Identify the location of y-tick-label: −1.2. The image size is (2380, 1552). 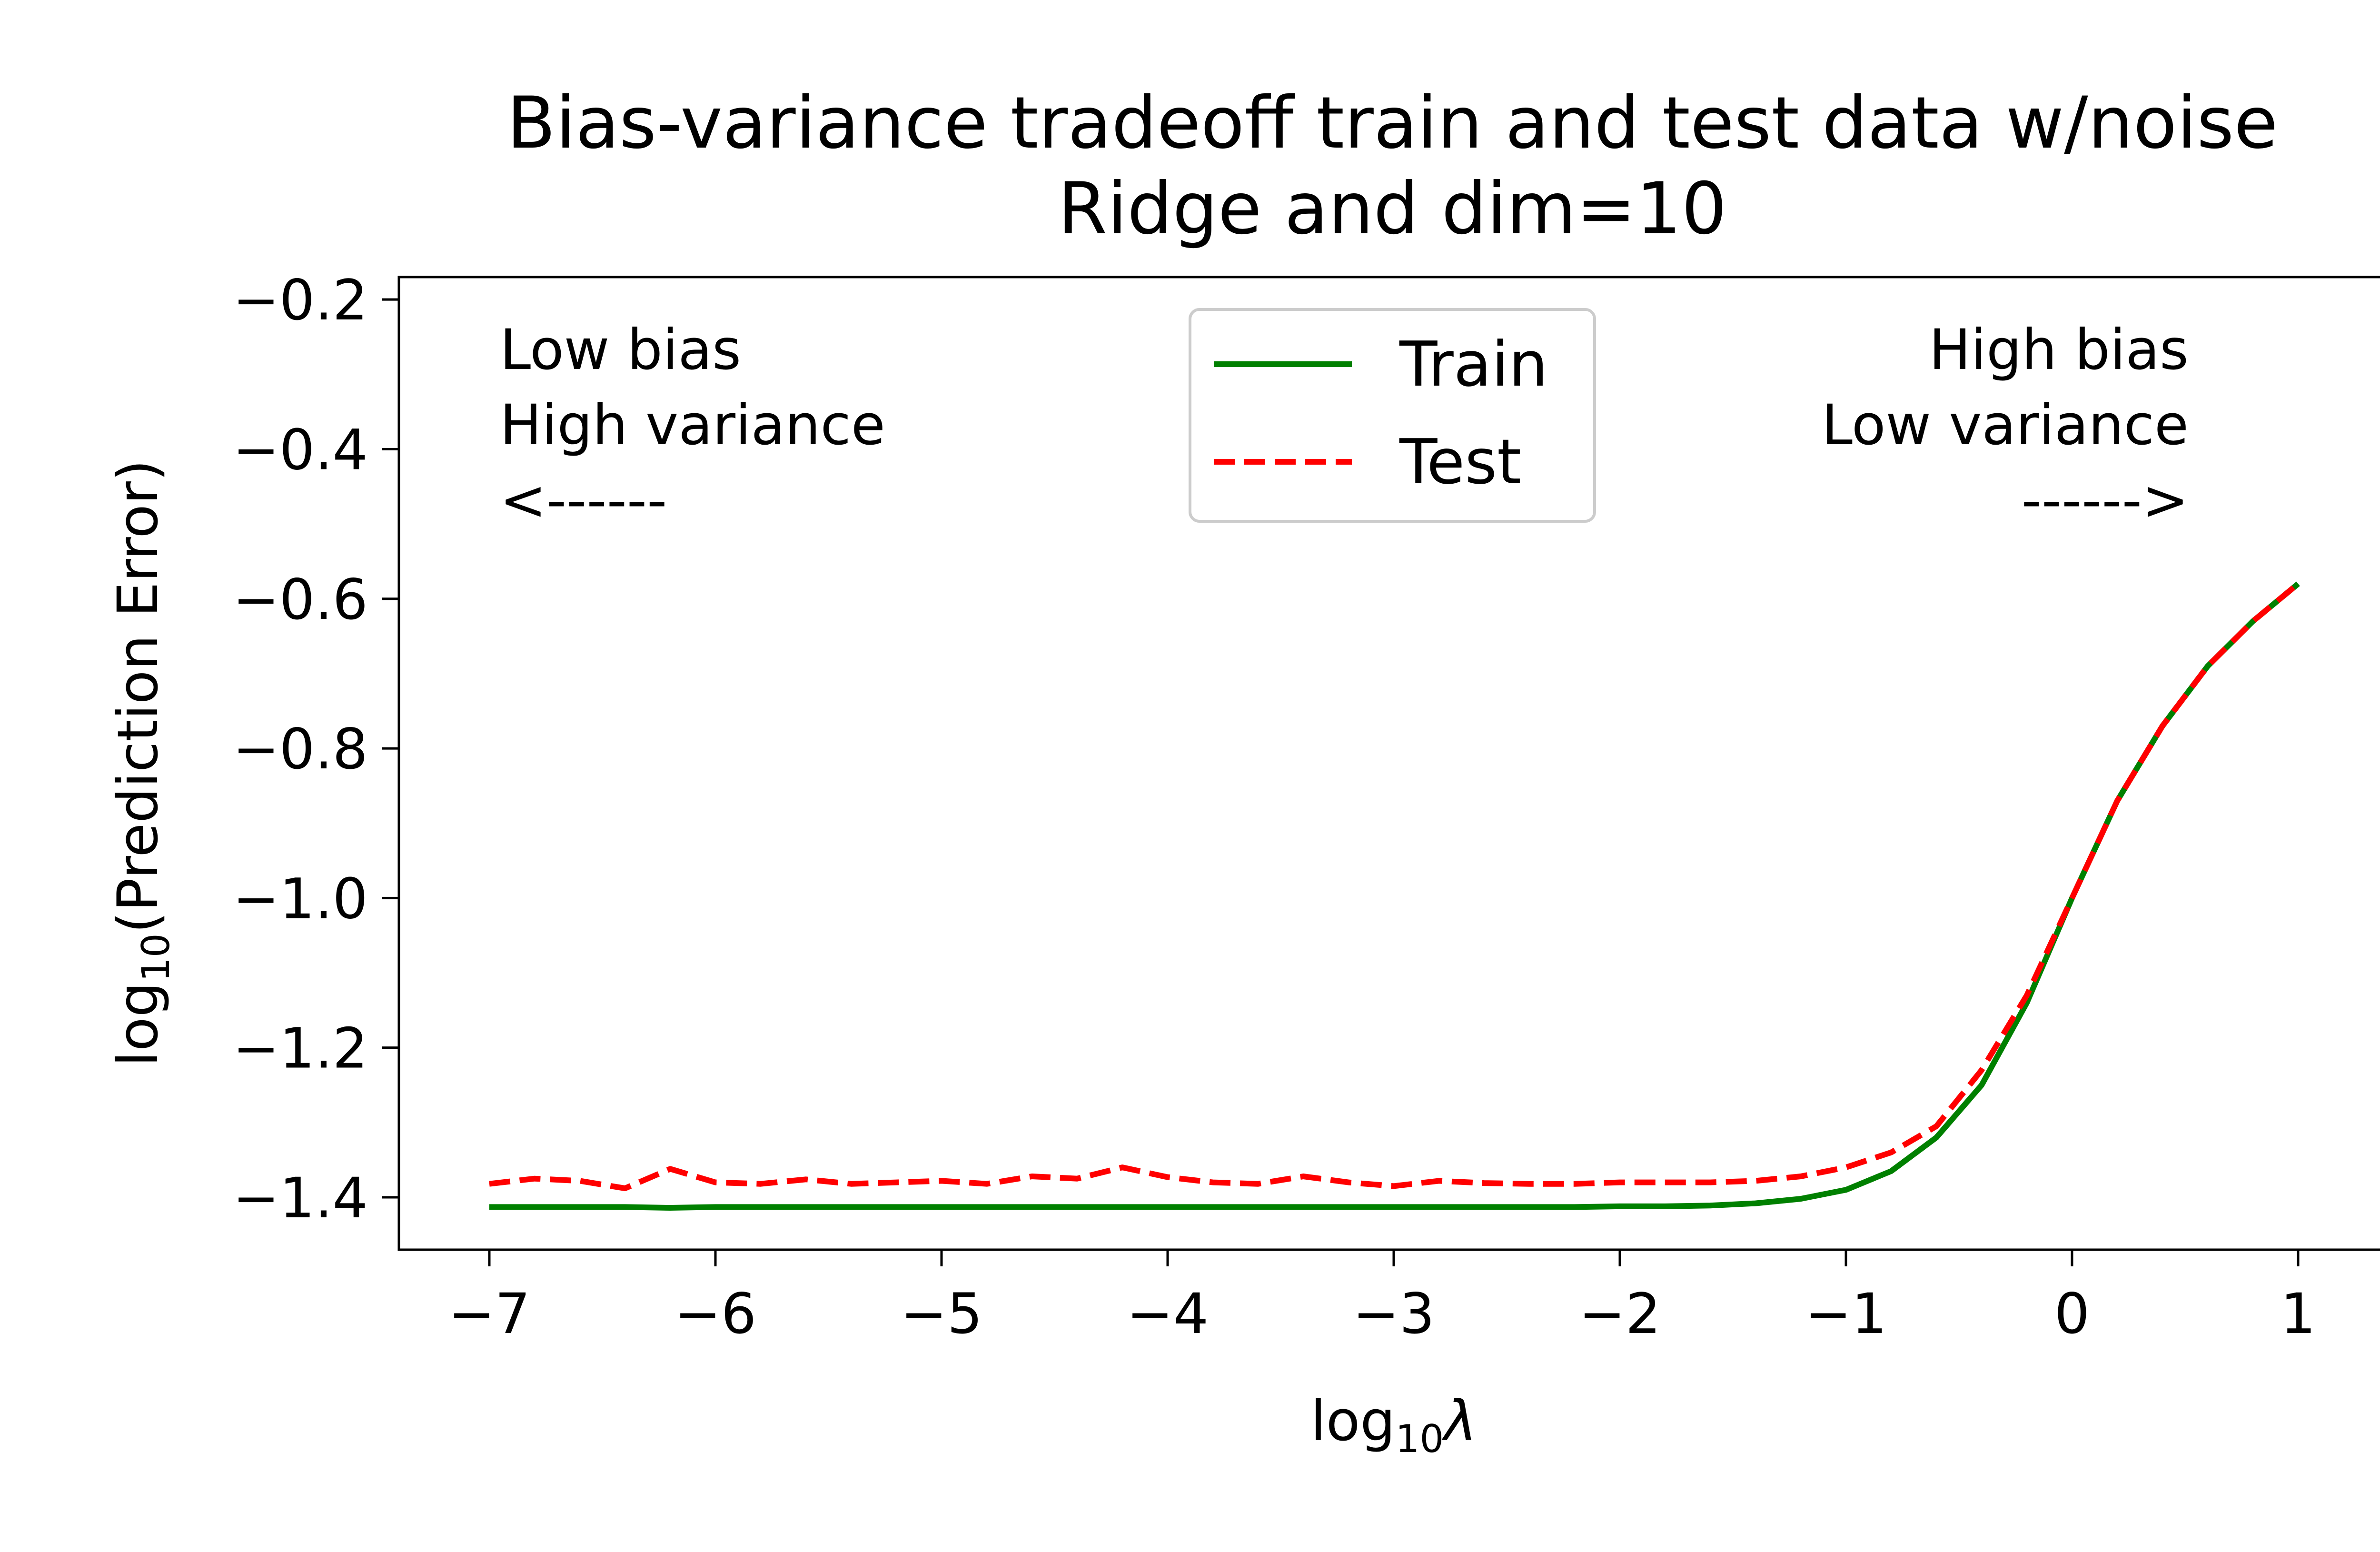
(300, 1048).